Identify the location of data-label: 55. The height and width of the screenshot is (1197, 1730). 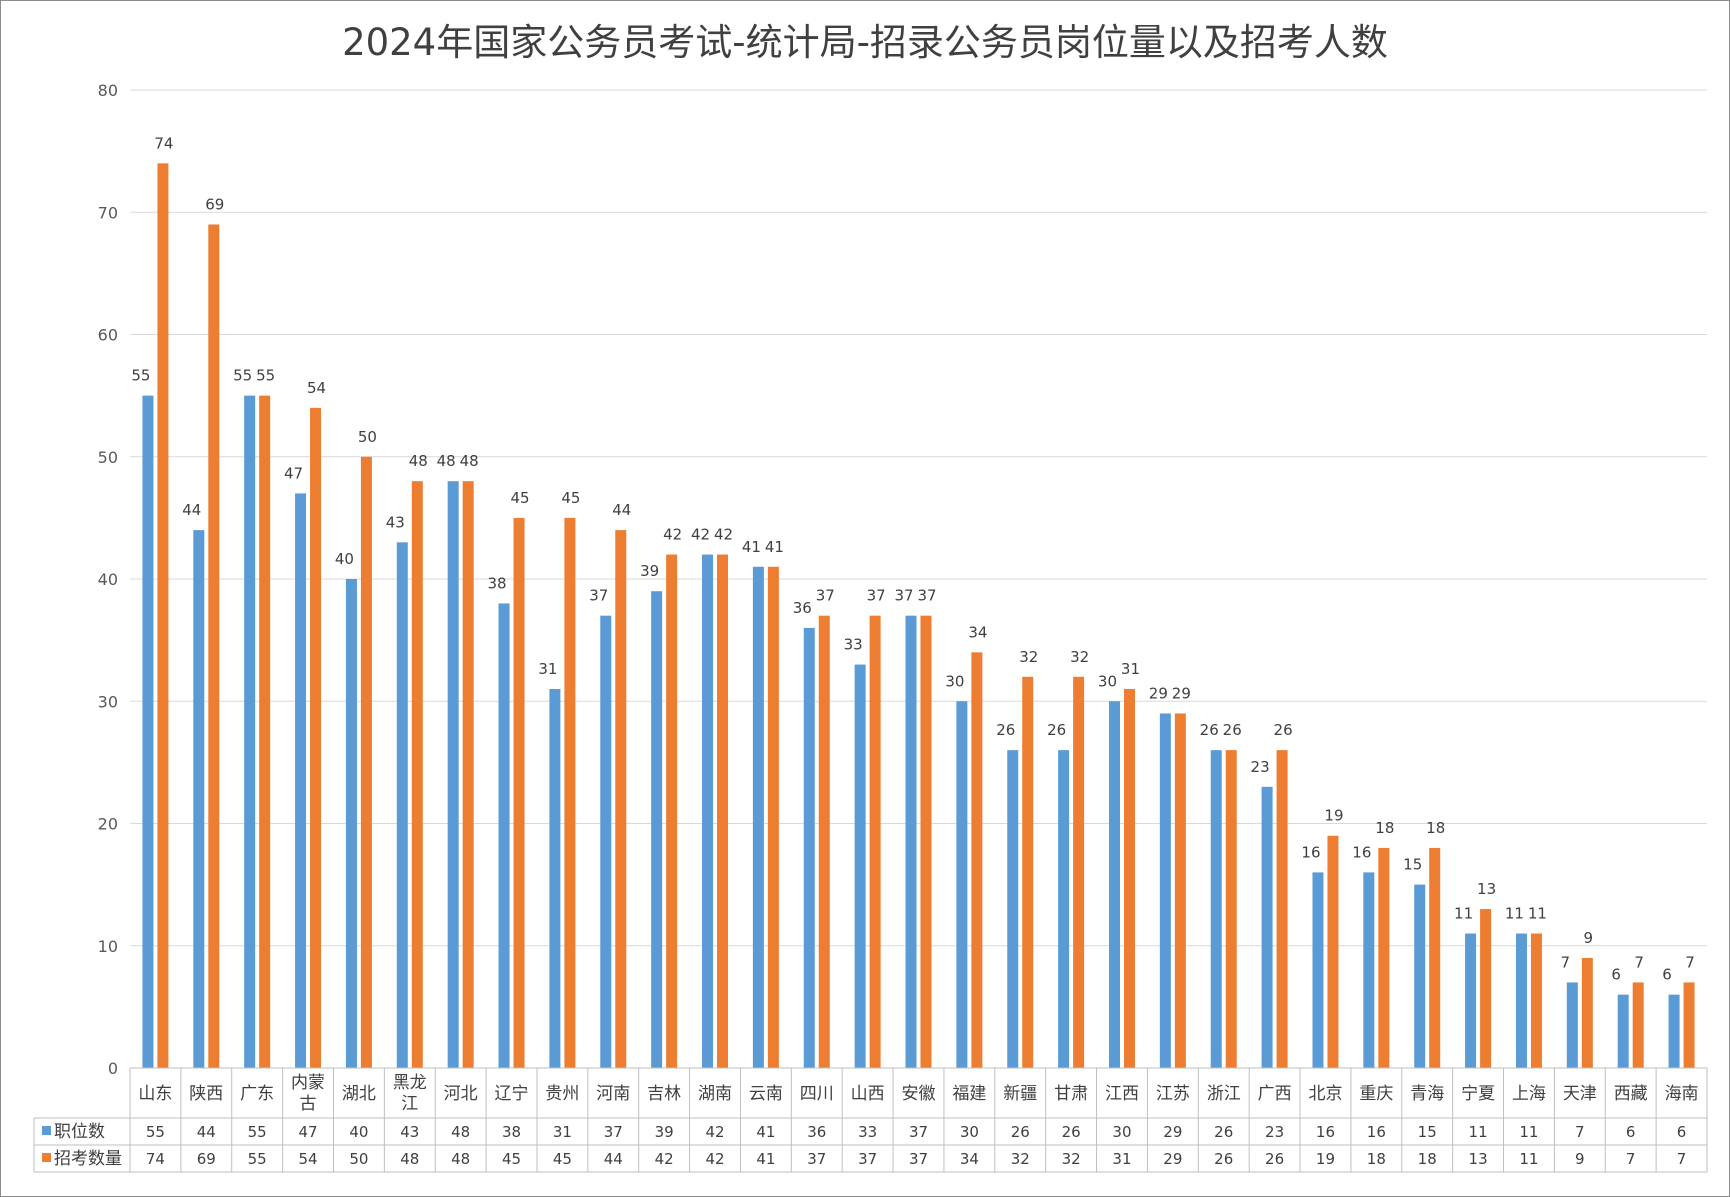
(265, 376).